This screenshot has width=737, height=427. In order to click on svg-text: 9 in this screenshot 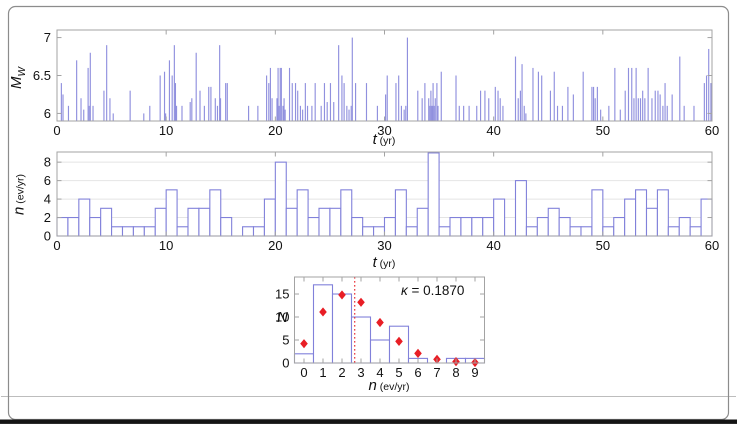, I will do `click(474, 372)`.